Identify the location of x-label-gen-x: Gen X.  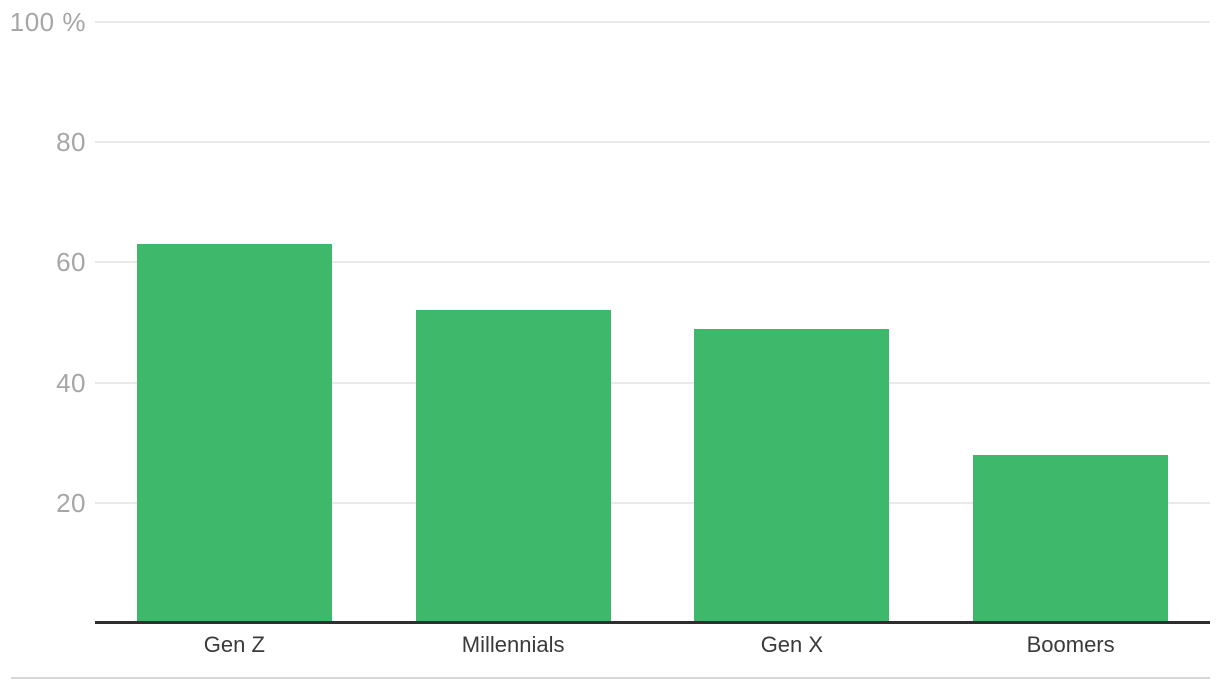
(792, 644).